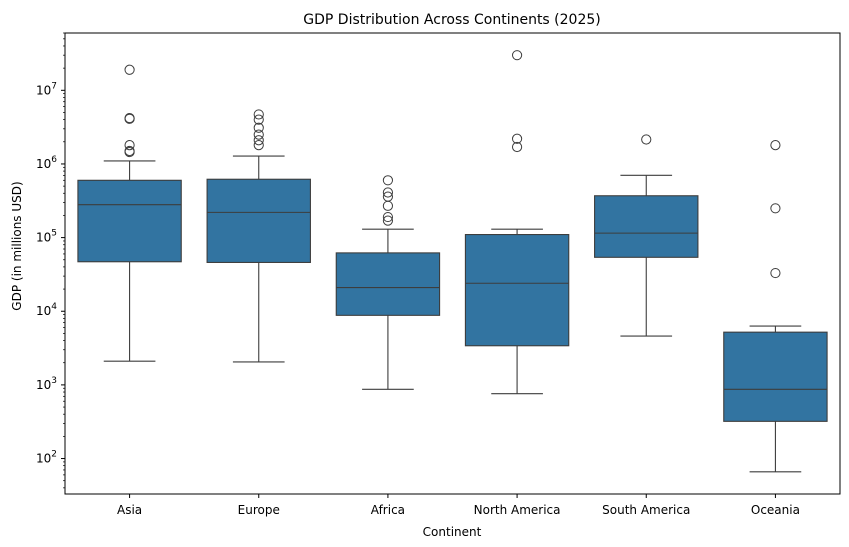 The image size is (849, 547). What do you see at coordinates (129, 510) in the screenshot?
I see `x-tick-label: Asia` at bounding box center [129, 510].